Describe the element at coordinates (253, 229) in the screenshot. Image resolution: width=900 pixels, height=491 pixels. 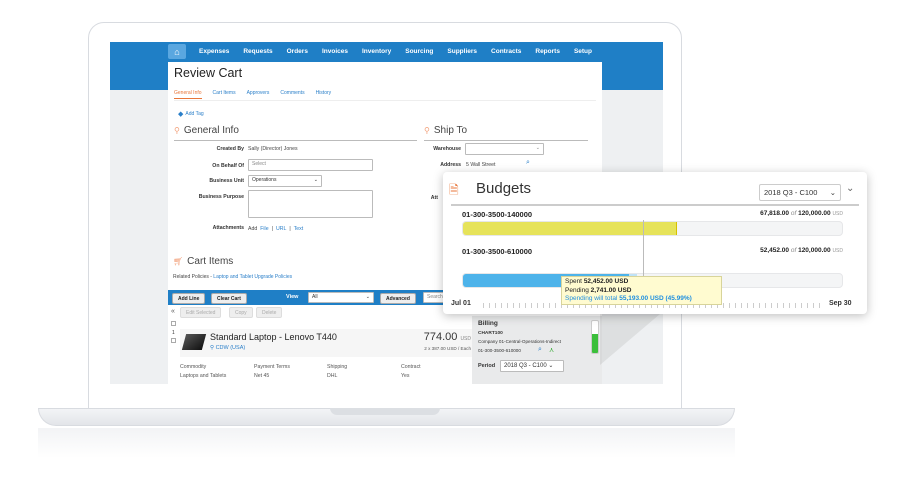
I see `attach-add: Add` at that location.